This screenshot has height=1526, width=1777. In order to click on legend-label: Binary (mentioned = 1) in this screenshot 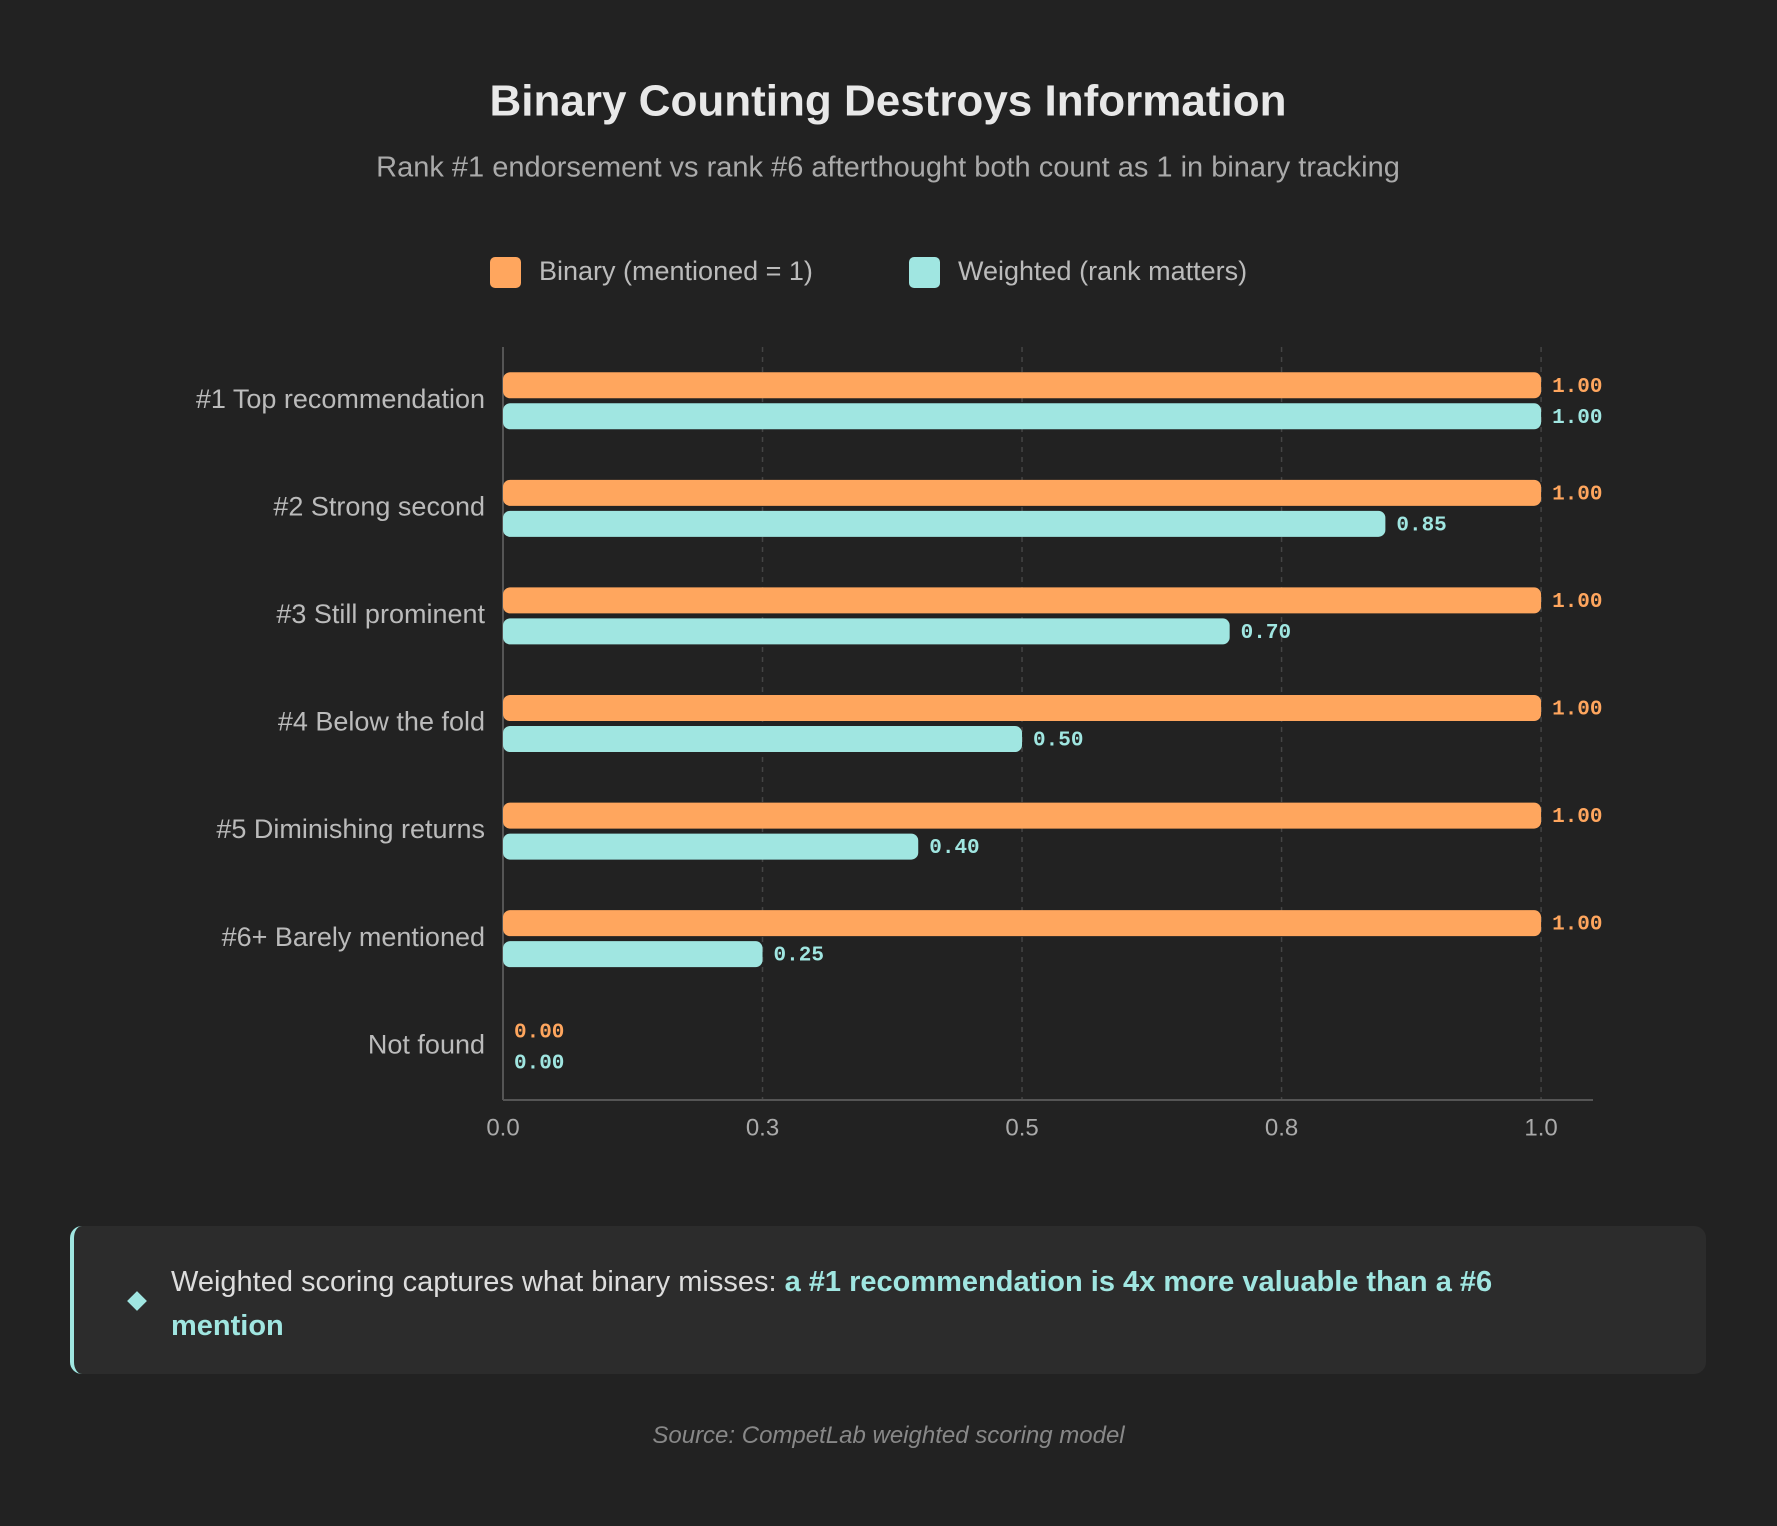, I will do `click(676, 271)`.